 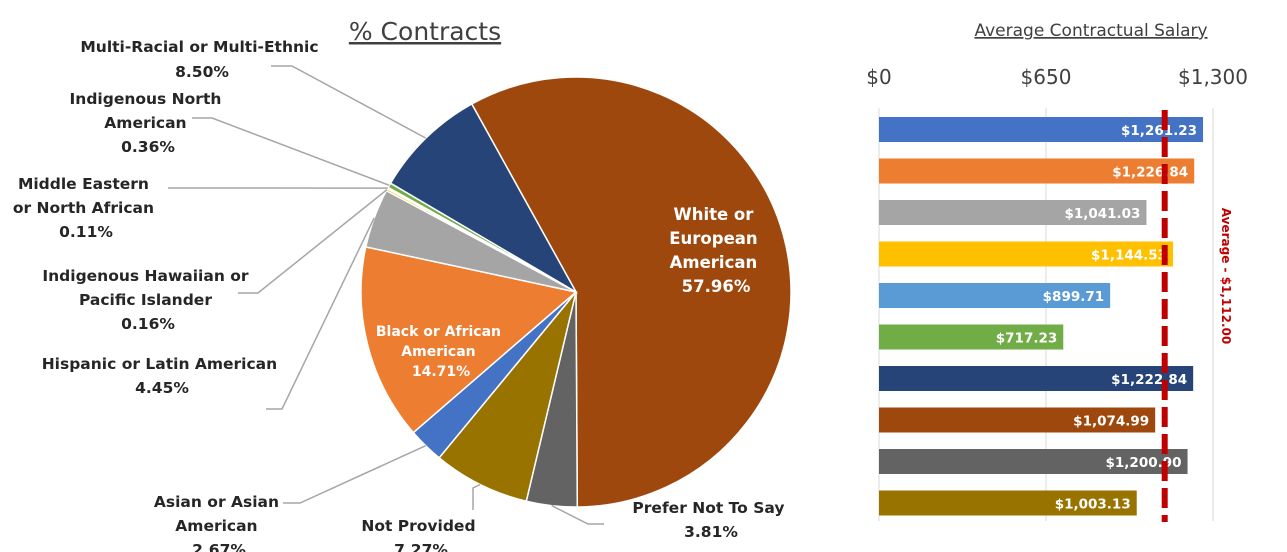 What do you see at coordinates (1093, 505) in the screenshot?
I see `bar-value-label: $1,003.13` at bounding box center [1093, 505].